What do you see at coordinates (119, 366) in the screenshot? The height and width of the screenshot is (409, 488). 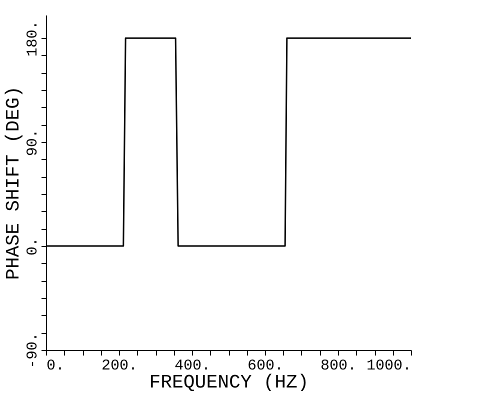 I see `x-tick-label: 200.` at bounding box center [119, 366].